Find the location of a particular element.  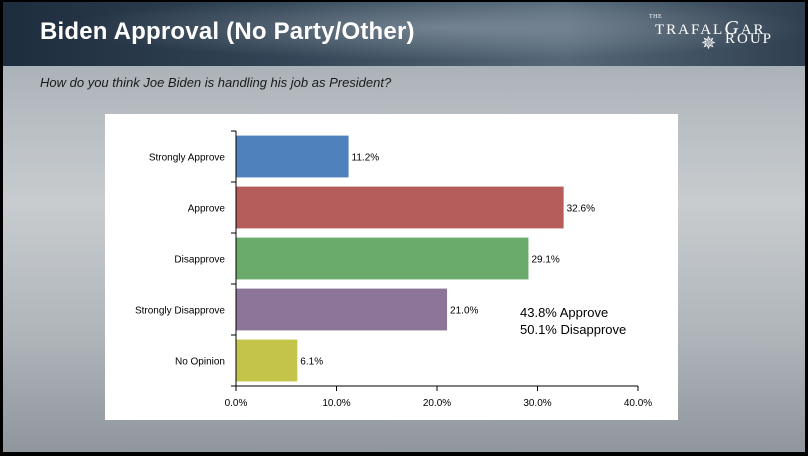

category-label-1: Approve is located at coordinates (207, 209).